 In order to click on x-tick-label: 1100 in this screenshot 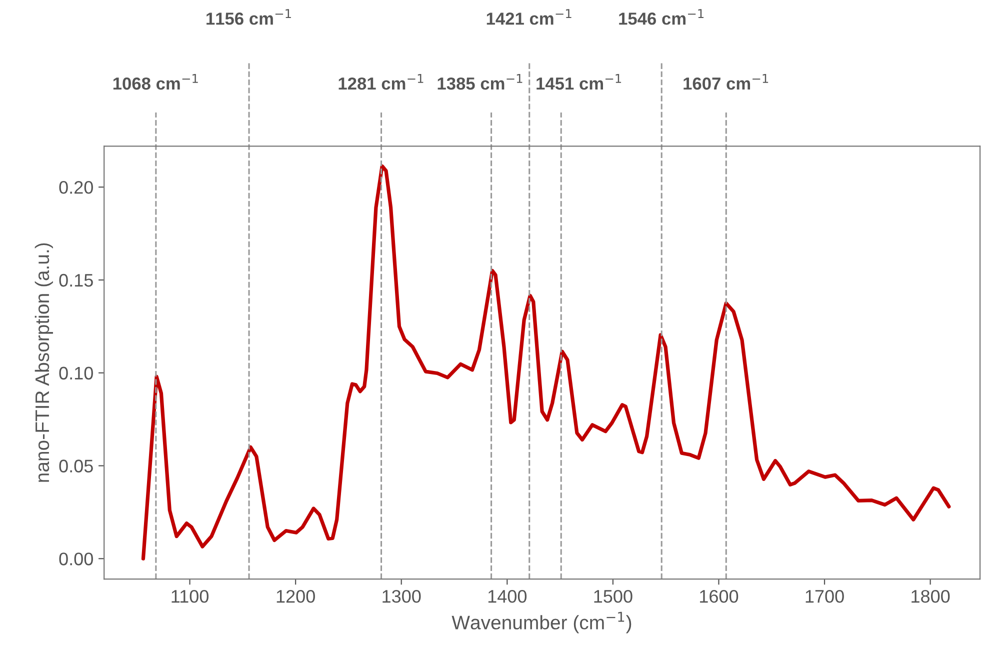, I will do `click(190, 596)`.